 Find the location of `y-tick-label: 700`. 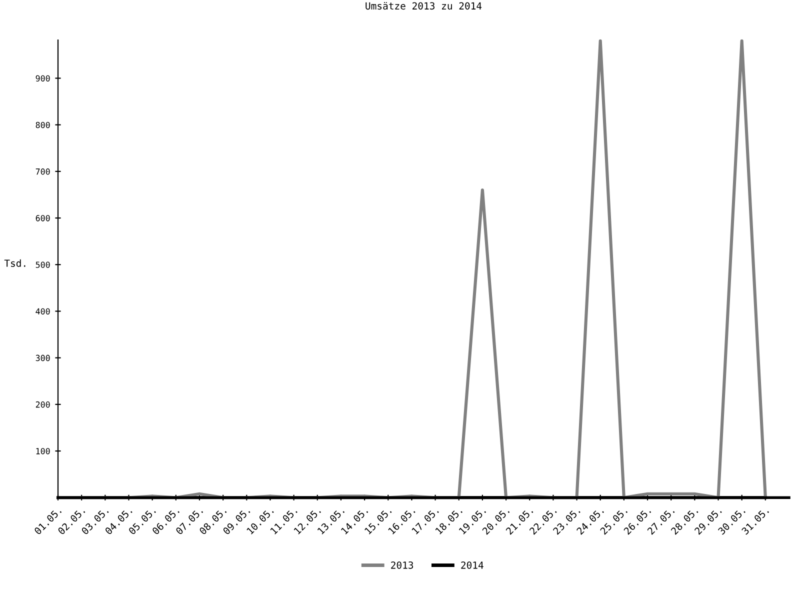

y-tick-label: 700 is located at coordinates (43, 171).